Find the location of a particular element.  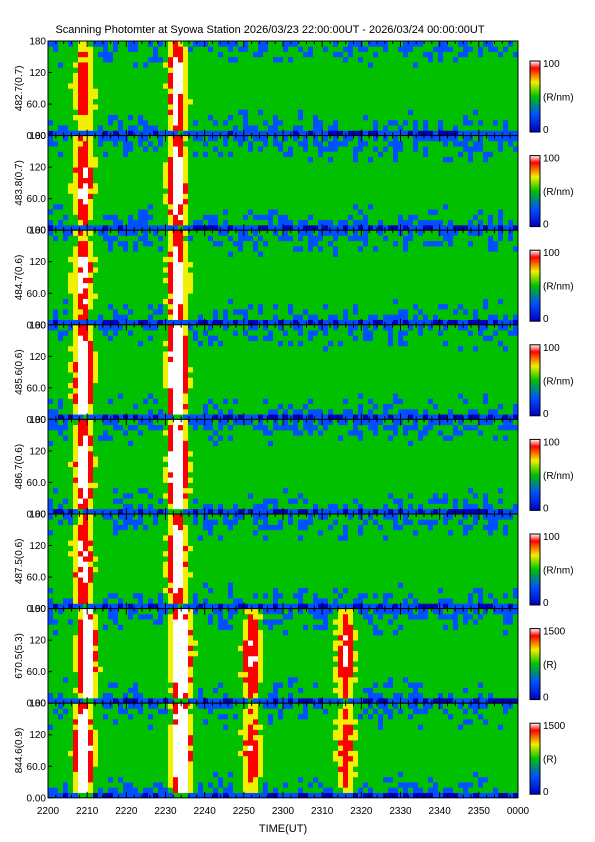

x-tick-label: 2220 is located at coordinates (126, 811).